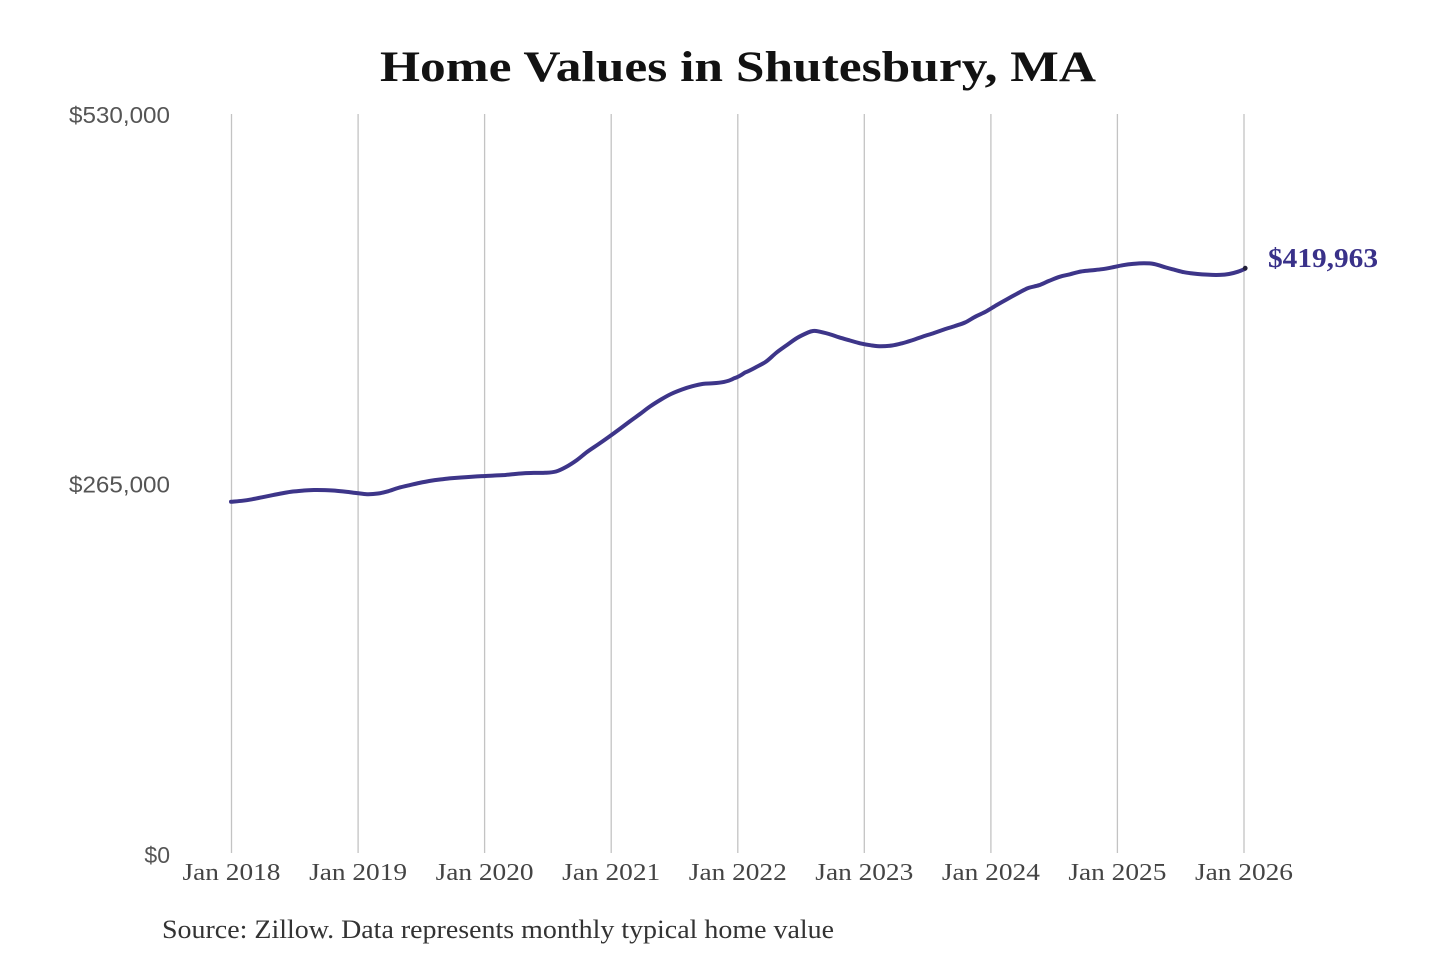 This screenshot has width=1440, height=960. What do you see at coordinates (358, 872) in the screenshot?
I see `svg-text: Jan 2019` at bounding box center [358, 872].